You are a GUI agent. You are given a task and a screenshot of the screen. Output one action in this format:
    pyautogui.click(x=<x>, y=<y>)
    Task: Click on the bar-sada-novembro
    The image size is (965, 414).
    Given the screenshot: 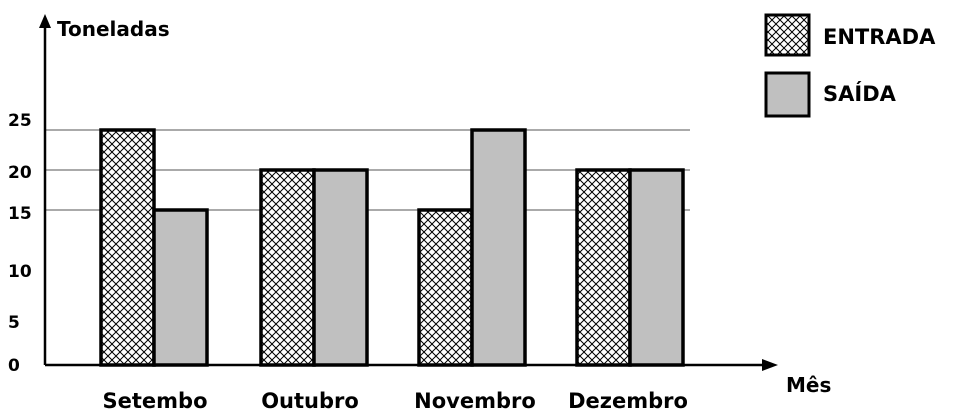 What is the action you would take?
    pyautogui.click(x=498, y=247)
    